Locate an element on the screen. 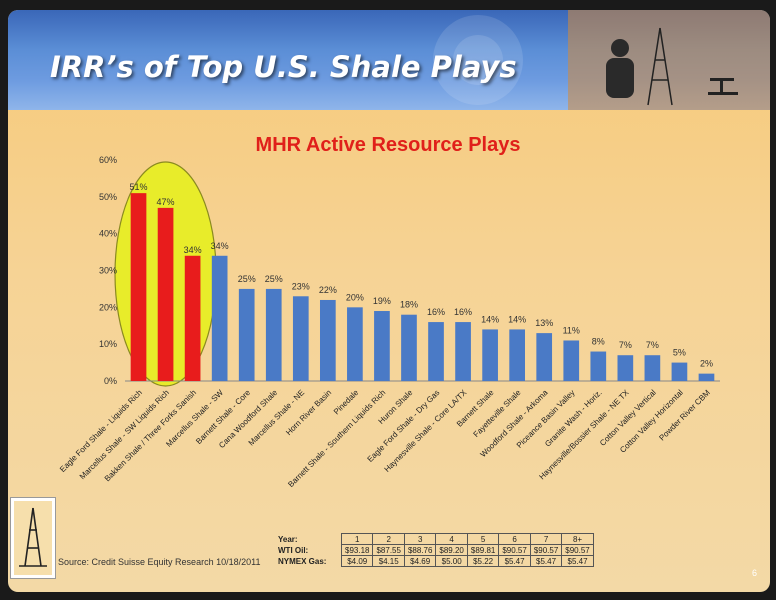 Image resolution: width=776 pixels, height=600 pixels. year-cell: 3 is located at coordinates (420, 539).